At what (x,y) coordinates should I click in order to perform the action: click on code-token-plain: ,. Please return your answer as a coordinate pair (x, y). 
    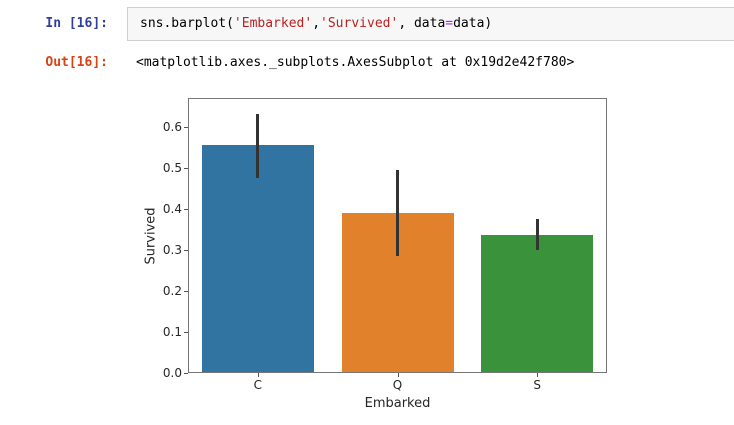
    Looking at the image, I should click on (316, 23).